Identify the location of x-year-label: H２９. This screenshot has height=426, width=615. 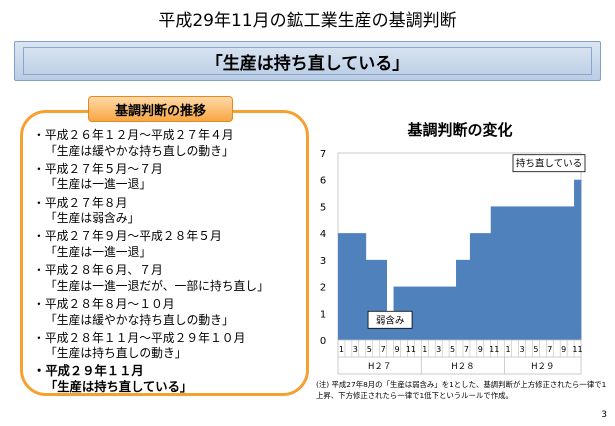
(542, 367).